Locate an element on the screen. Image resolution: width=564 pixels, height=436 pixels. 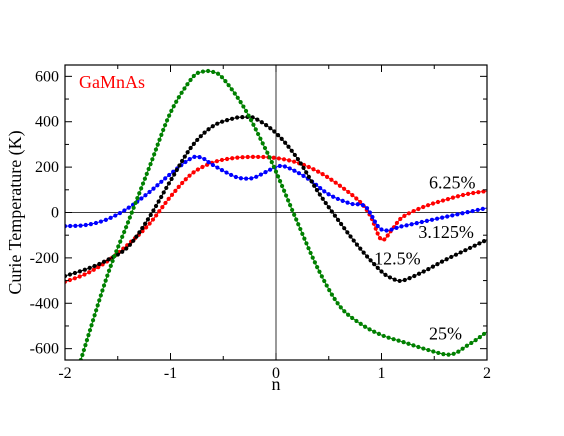
y-tick-label: -600 is located at coordinates (44, 349).